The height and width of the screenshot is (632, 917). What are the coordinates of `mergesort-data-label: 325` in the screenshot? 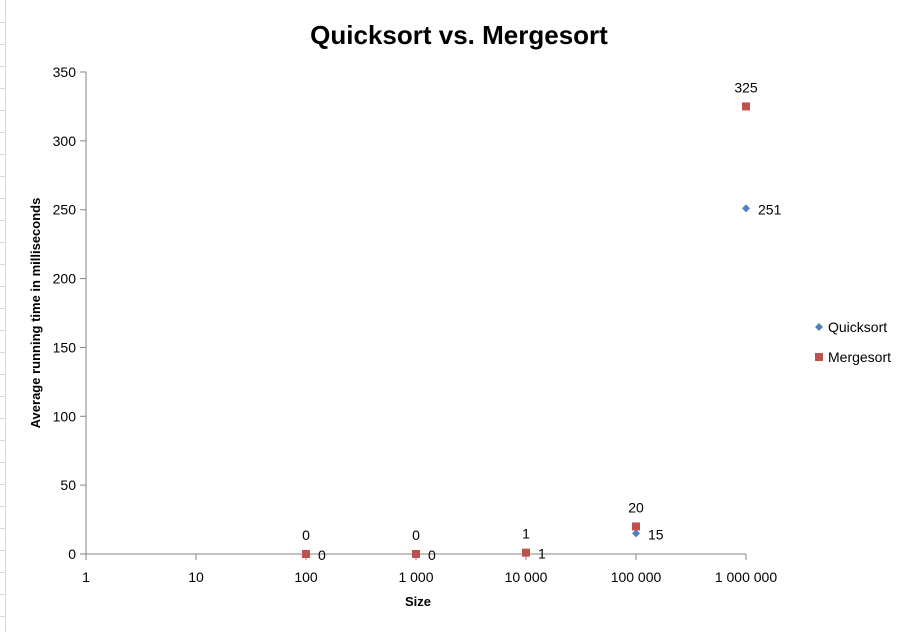 It's located at (746, 87).